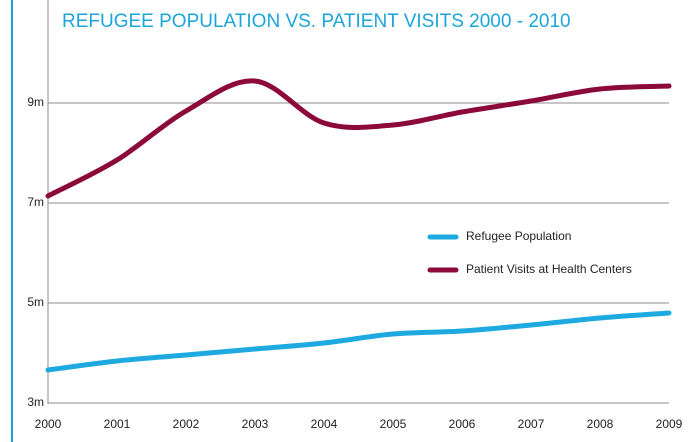 Image resolution: width=699 pixels, height=442 pixels. What do you see at coordinates (35, 302) in the screenshot?
I see `y-tick-label: 5m` at bounding box center [35, 302].